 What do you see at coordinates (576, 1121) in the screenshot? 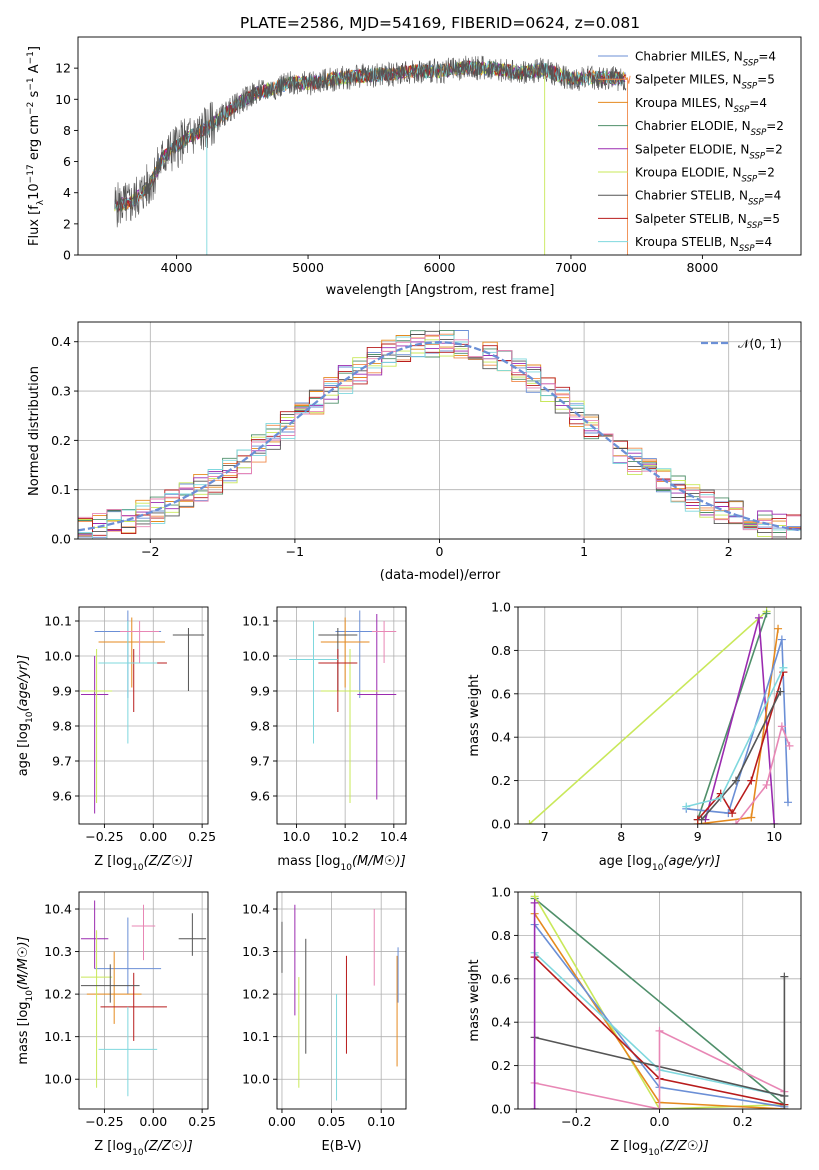
I see `x-tick-label: −0.2` at bounding box center [576, 1121].